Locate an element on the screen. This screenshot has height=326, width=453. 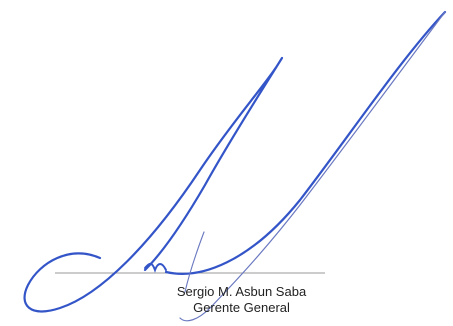
signer-title: Gerente General is located at coordinates (241, 307).